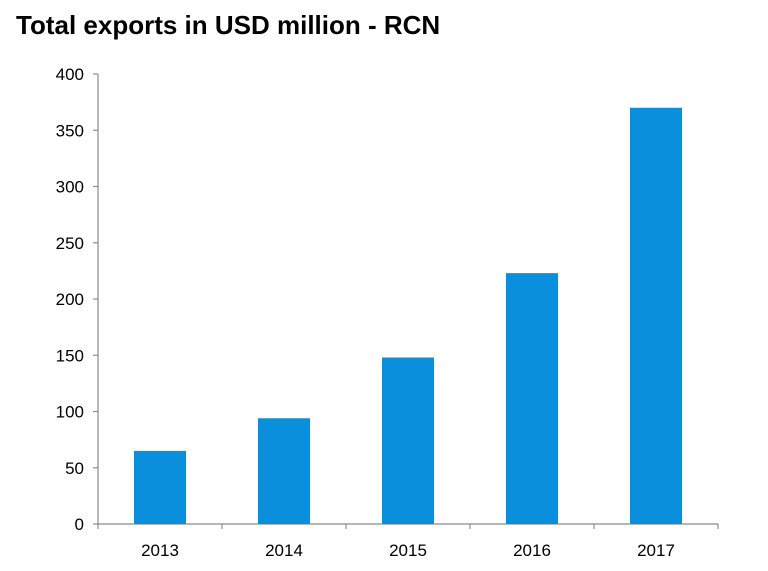 This screenshot has width=768, height=571. What do you see at coordinates (70, 243) in the screenshot?
I see `y-tick-label: 250` at bounding box center [70, 243].